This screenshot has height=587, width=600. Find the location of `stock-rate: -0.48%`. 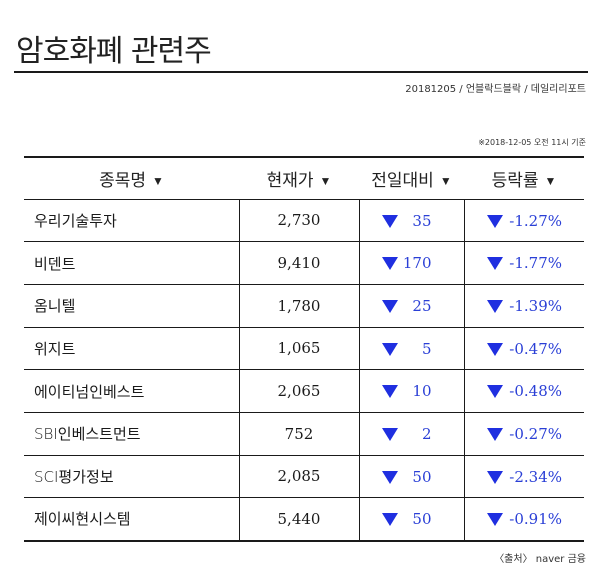

stock-rate: -0.48% is located at coordinates (523, 391).